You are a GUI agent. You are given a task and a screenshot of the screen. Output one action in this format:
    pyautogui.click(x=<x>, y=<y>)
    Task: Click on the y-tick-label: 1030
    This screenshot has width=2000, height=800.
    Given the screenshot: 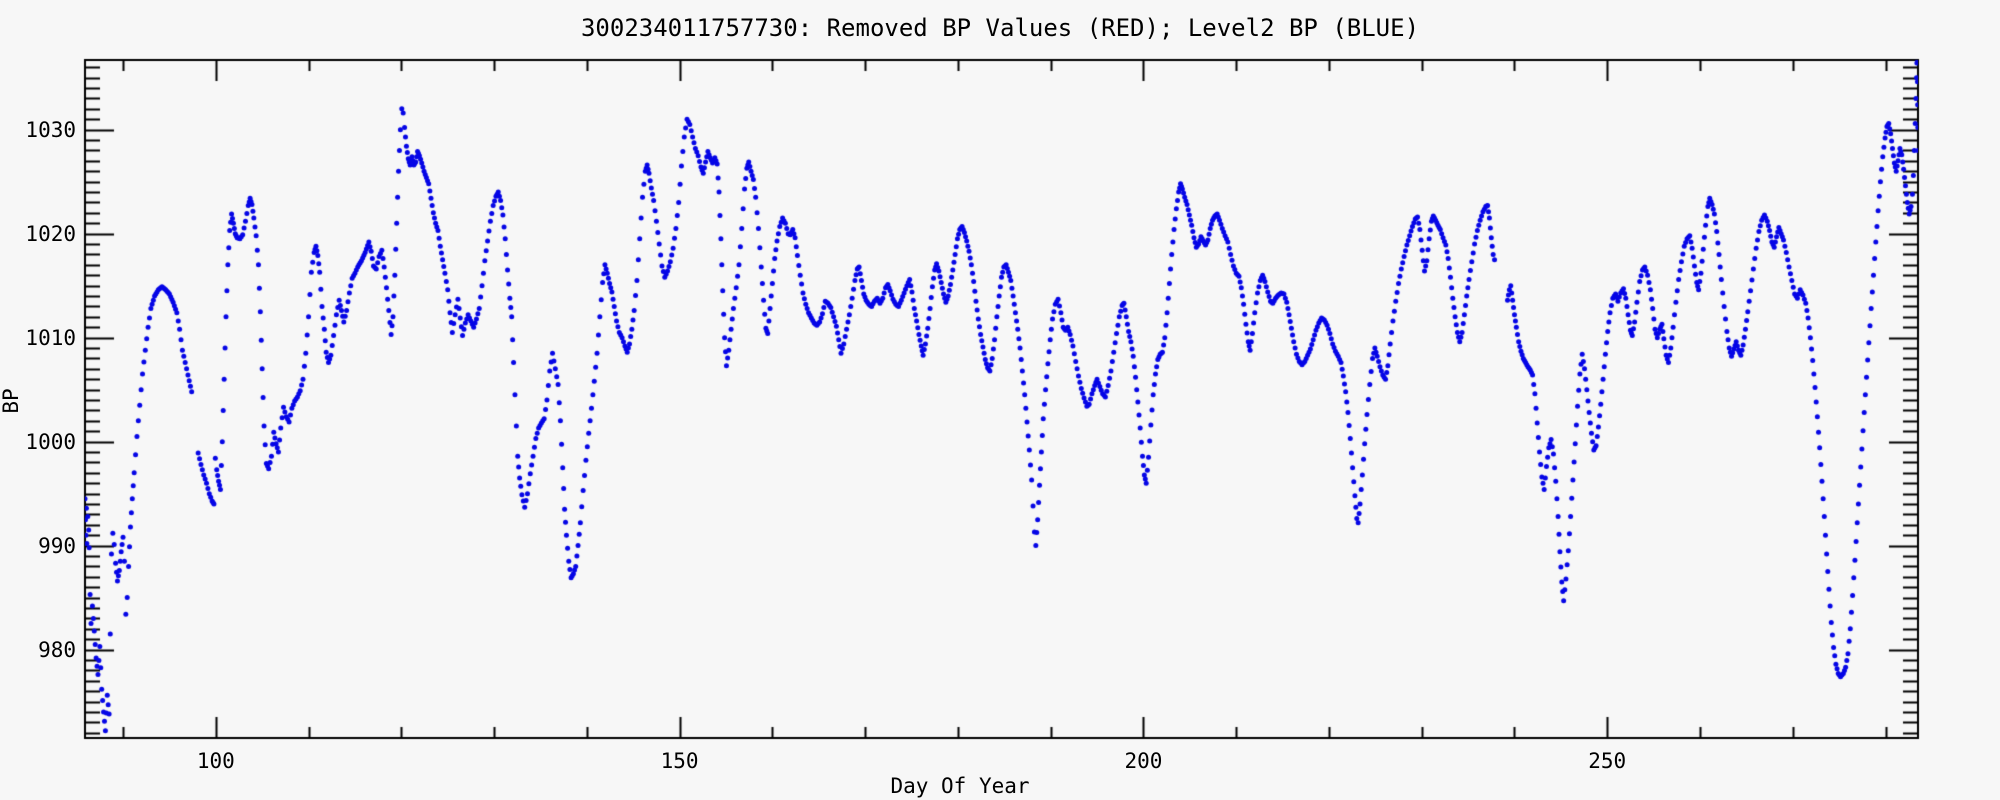 What is the action you would take?
    pyautogui.click(x=50, y=129)
    